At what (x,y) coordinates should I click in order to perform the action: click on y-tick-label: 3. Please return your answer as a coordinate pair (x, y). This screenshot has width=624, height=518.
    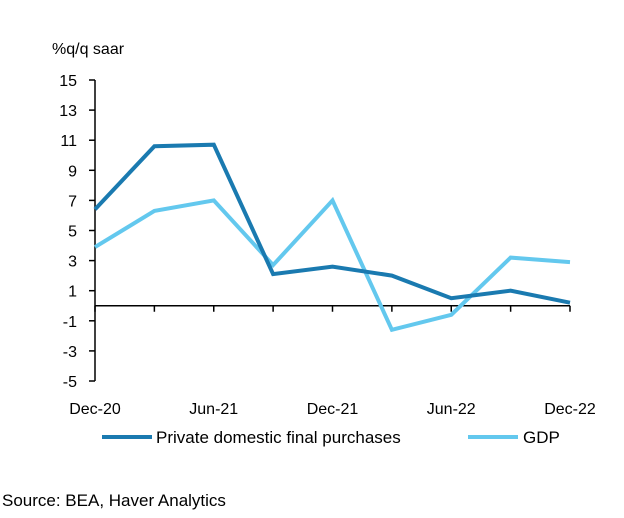
    Looking at the image, I should click on (72, 262).